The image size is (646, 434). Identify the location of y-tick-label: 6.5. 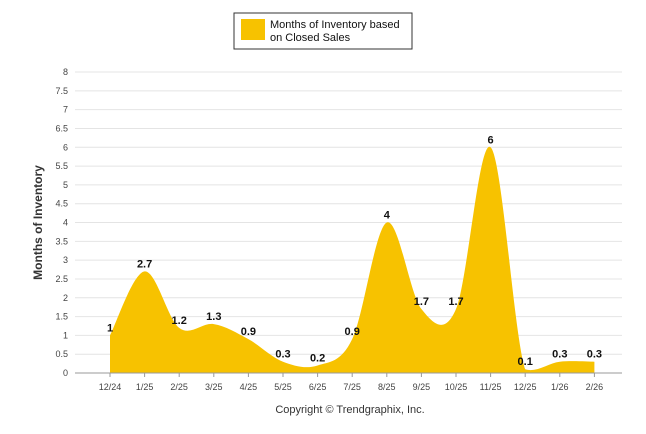
(61, 128).